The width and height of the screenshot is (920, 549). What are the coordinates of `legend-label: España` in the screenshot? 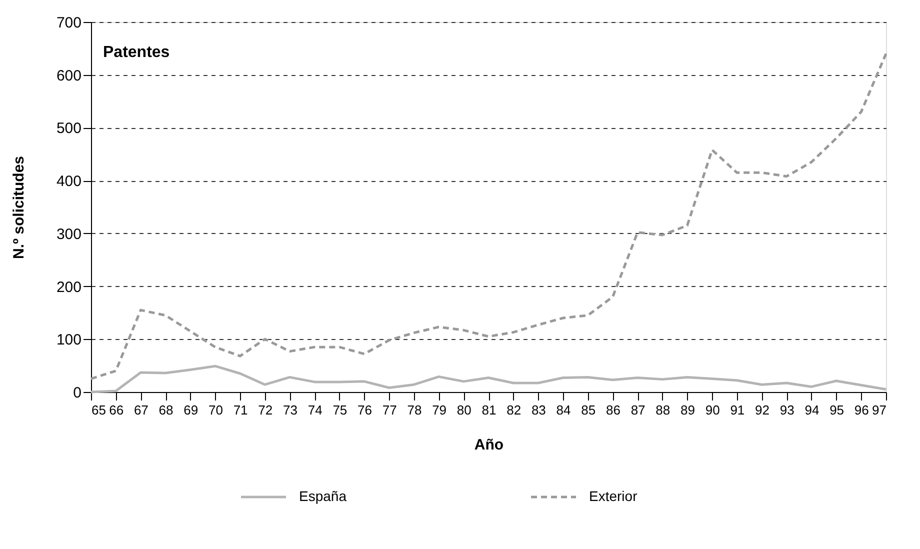 It's located at (323, 496).